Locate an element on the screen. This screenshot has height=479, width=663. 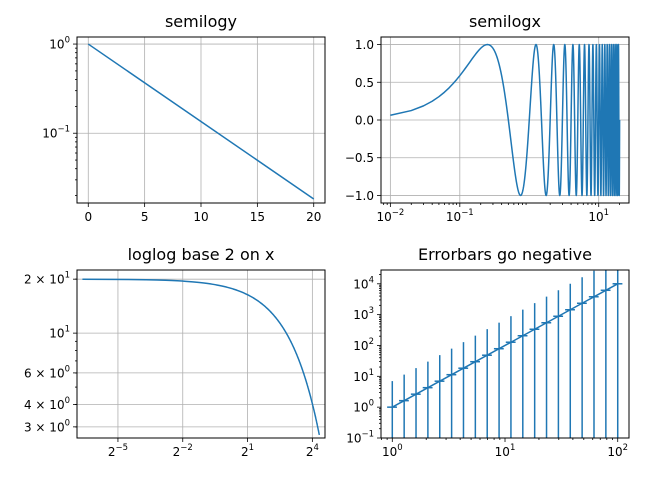
y-tick-label-exponent: 4 is located at coordinates (371, 280).